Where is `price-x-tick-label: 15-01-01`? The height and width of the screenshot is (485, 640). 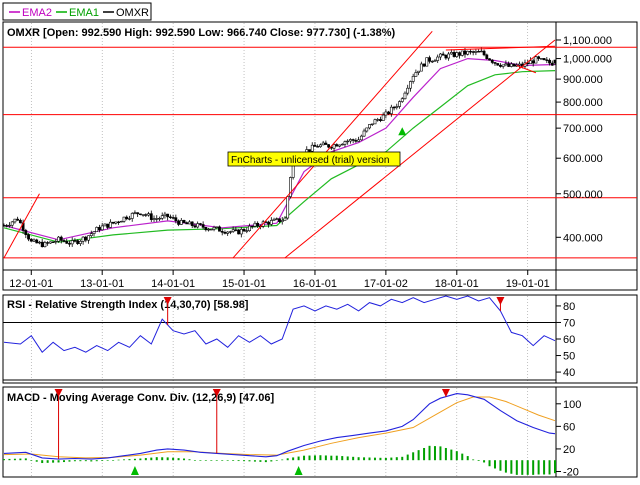 price-x-tick-label: 15-01-01 is located at coordinates (244, 284).